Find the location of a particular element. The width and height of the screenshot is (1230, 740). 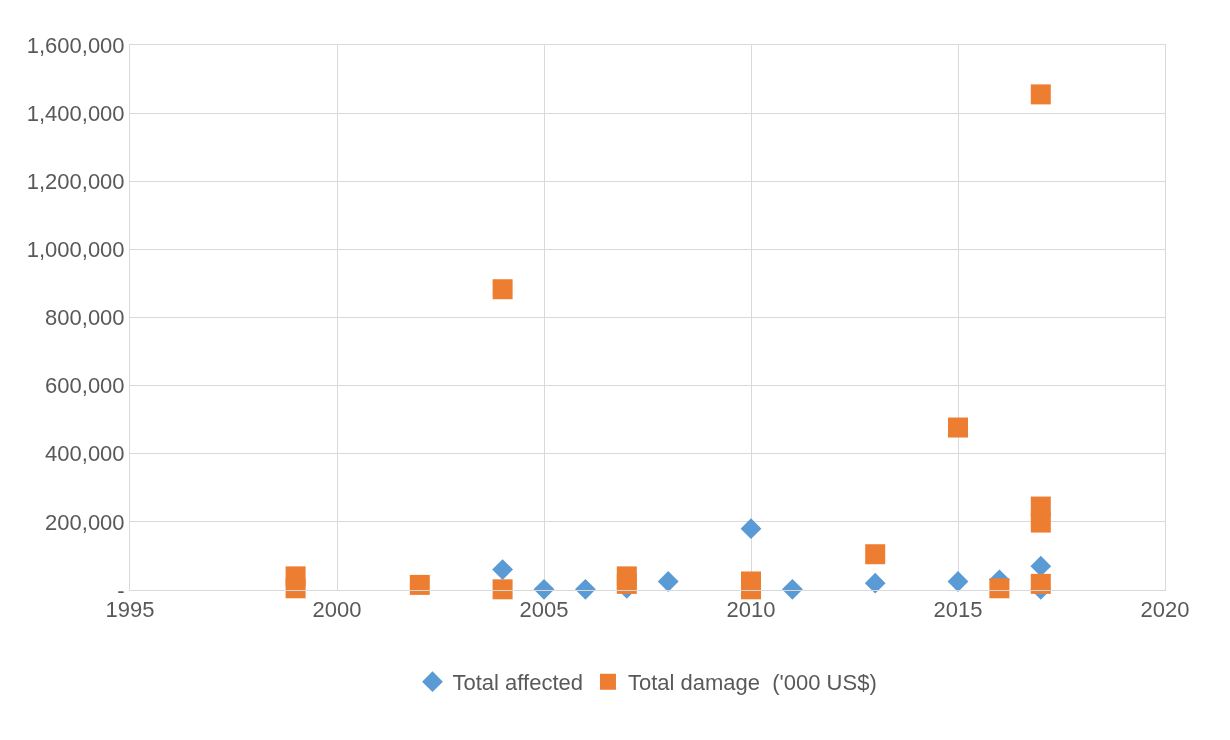

legend-label: Total affected is located at coordinates (517, 683).